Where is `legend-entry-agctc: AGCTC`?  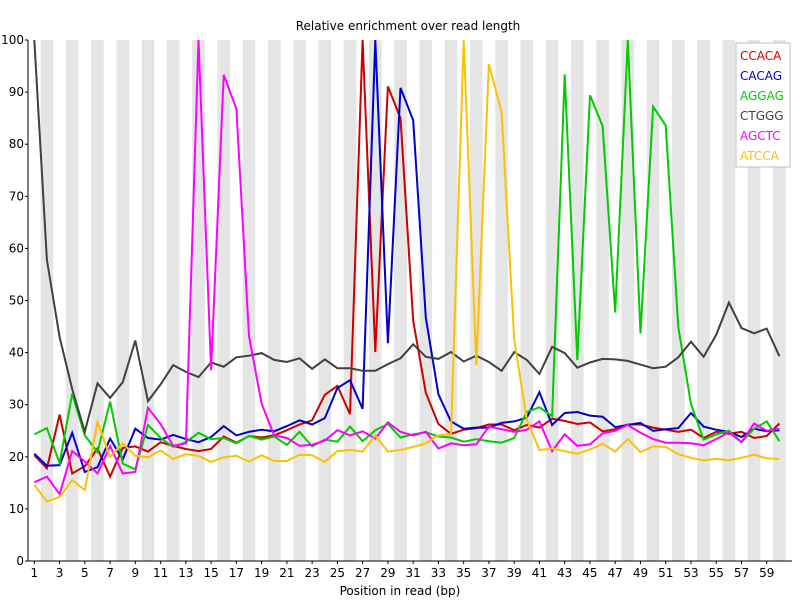 legend-entry-agctc: AGCTC is located at coordinates (760, 136).